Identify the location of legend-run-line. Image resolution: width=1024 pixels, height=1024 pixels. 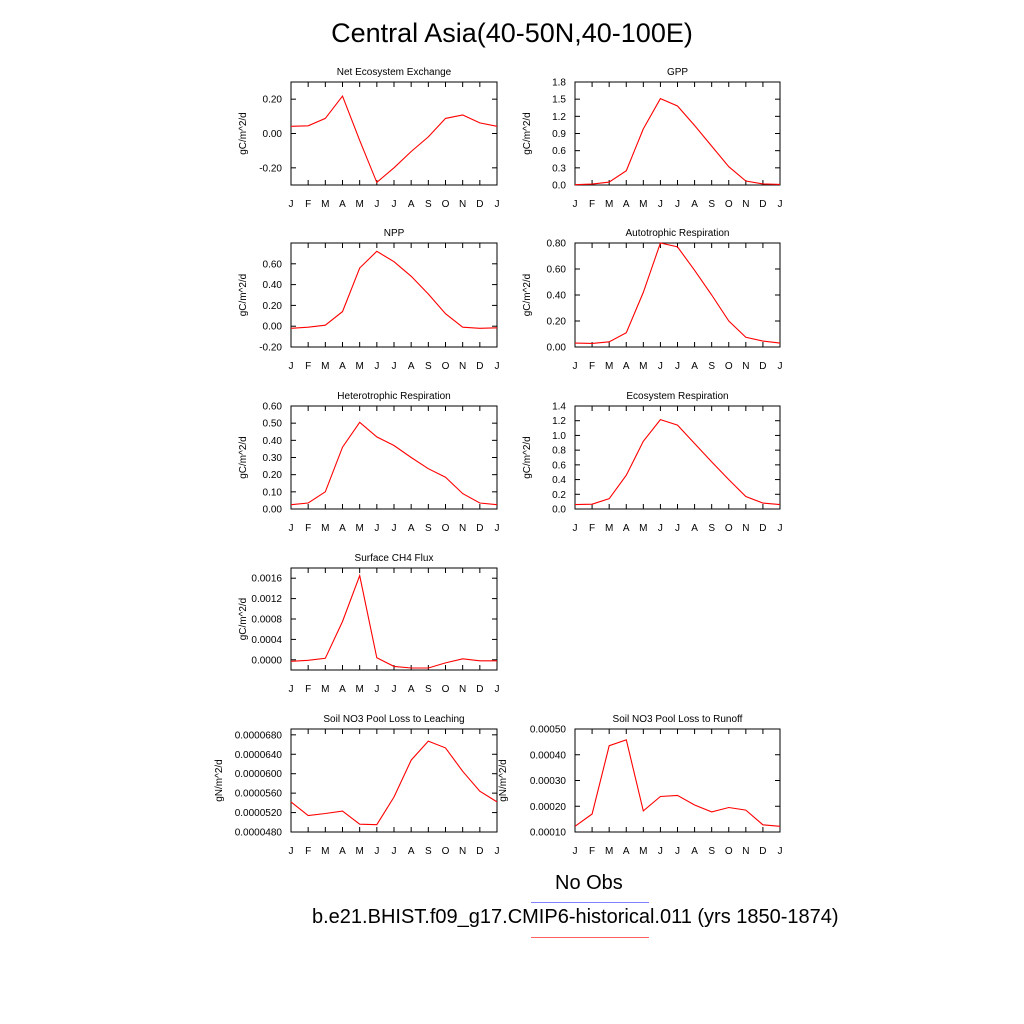
(590, 937).